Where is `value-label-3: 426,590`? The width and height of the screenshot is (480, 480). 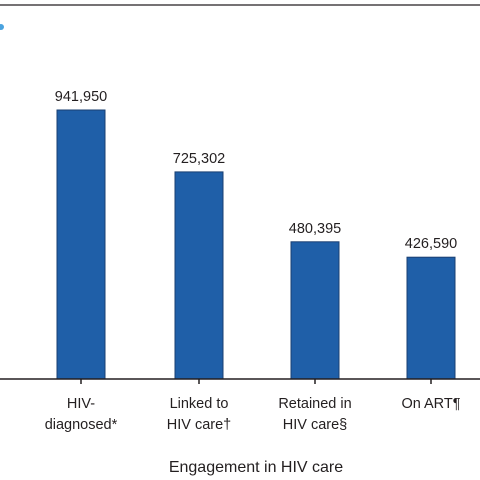
value-label-3: 426,590 is located at coordinates (431, 244).